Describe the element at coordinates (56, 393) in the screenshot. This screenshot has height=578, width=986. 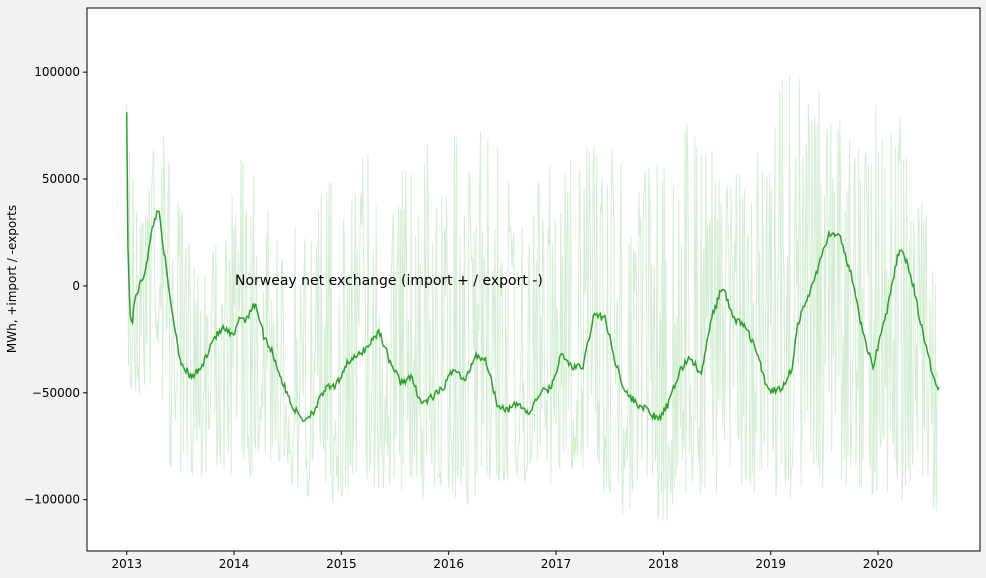
I see `y-tick-label: −50000` at that location.